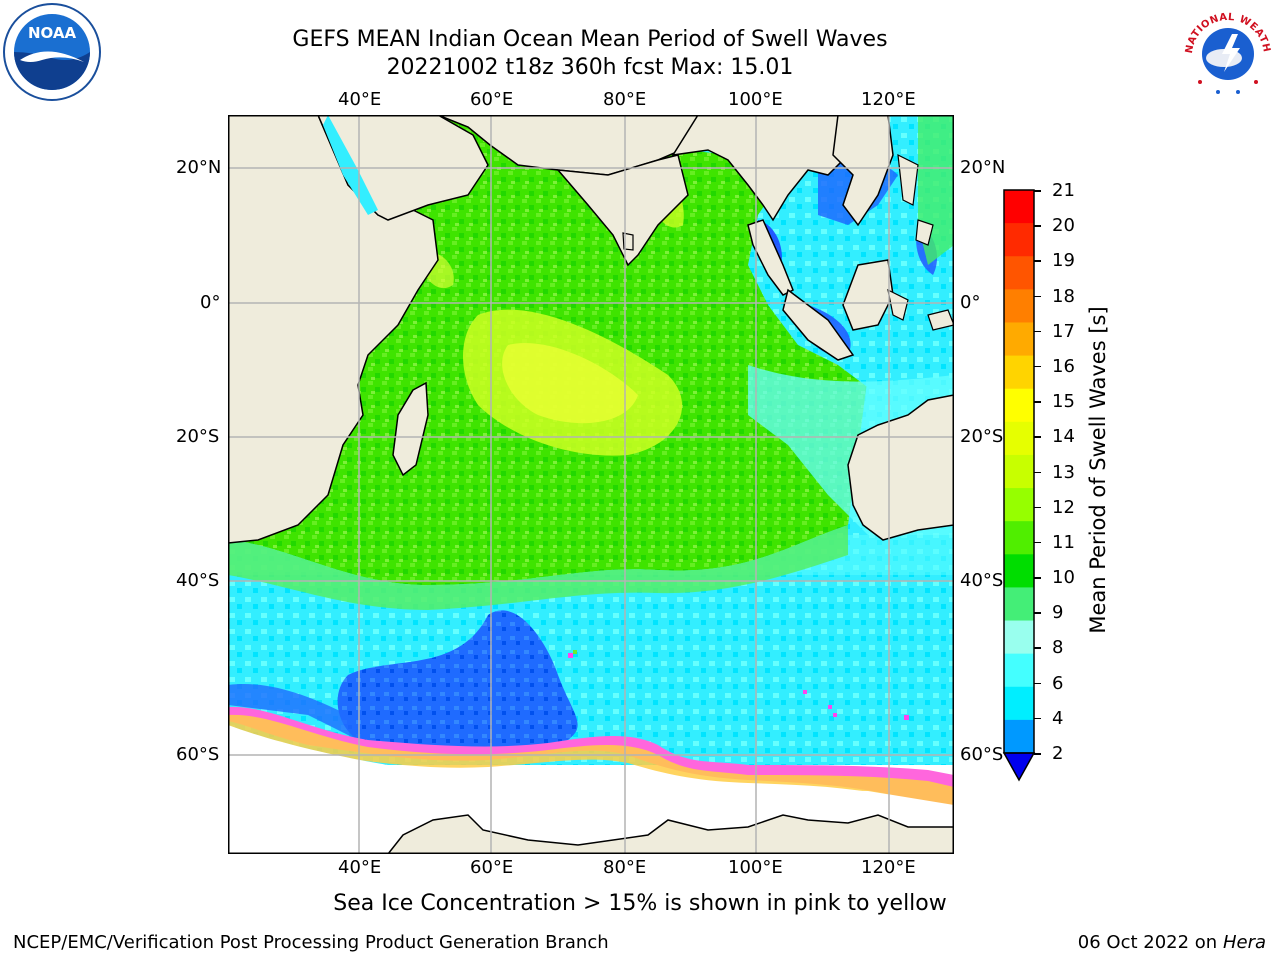 Image resolution: width=1280 pixels, height=960 pixels. What do you see at coordinates (1063, 437) in the screenshot?
I see `colorbar-tick-label: 14` at bounding box center [1063, 437].